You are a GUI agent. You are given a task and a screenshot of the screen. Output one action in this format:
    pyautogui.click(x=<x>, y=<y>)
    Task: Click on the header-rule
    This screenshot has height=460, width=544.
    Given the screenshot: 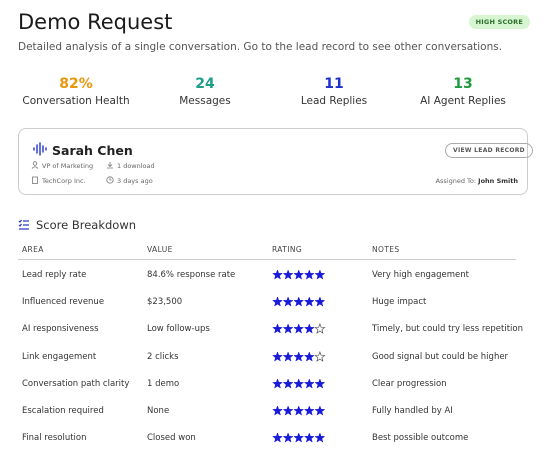 What is the action you would take?
    pyautogui.click(x=267, y=259)
    